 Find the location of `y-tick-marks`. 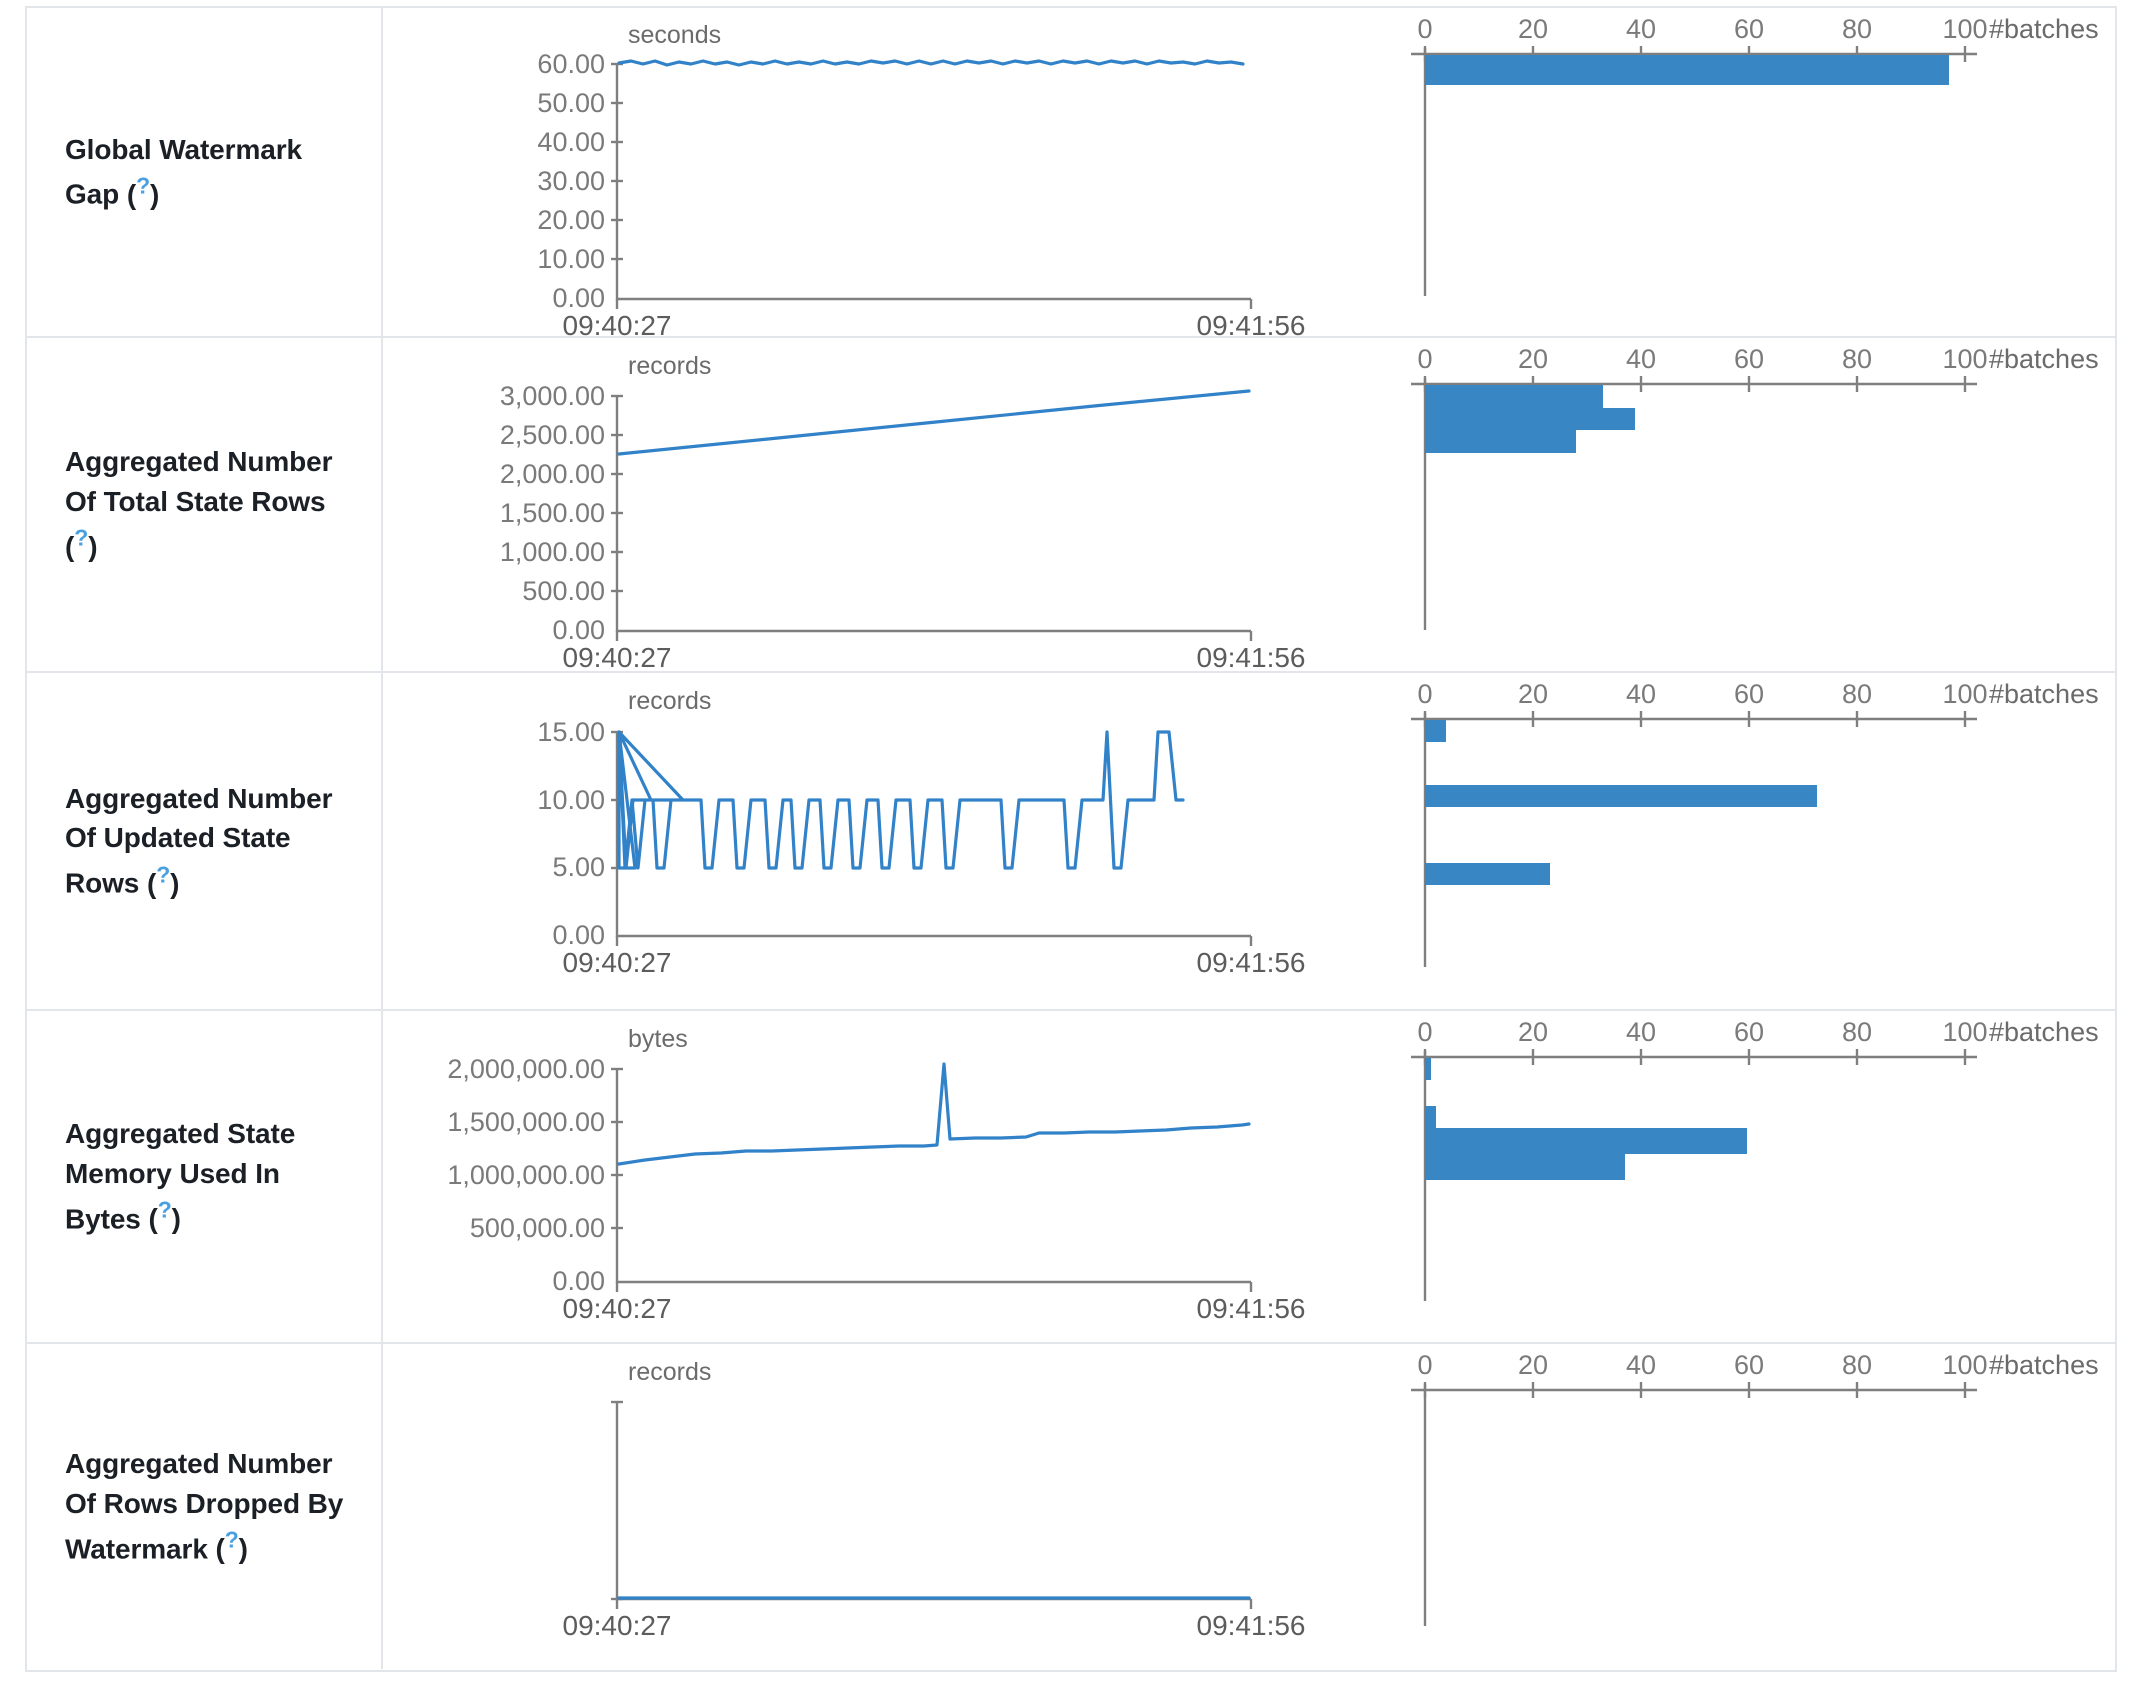

y-tick-marks is located at coordinates (617, 493).